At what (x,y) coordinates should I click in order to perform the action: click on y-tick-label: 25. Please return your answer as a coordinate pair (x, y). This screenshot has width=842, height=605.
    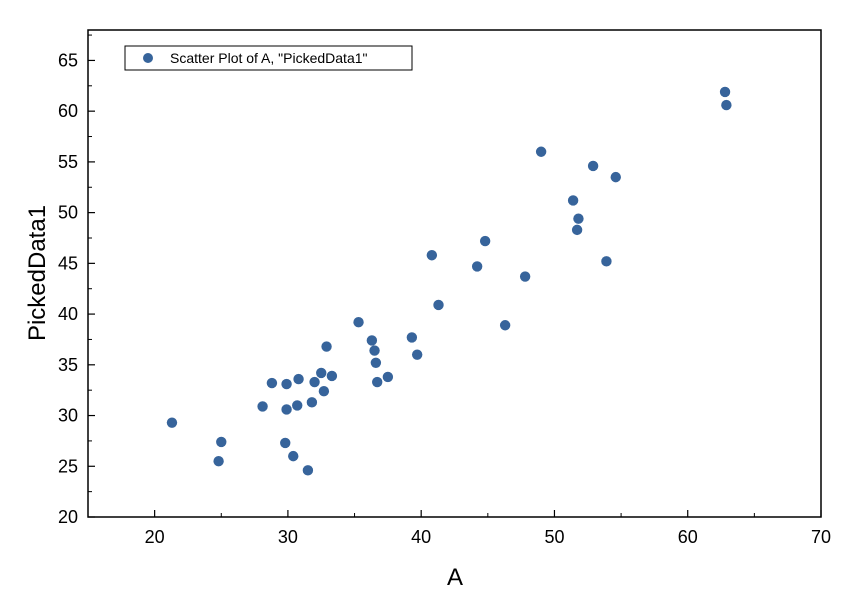
    Looking at the image, I should click on (68, 466).